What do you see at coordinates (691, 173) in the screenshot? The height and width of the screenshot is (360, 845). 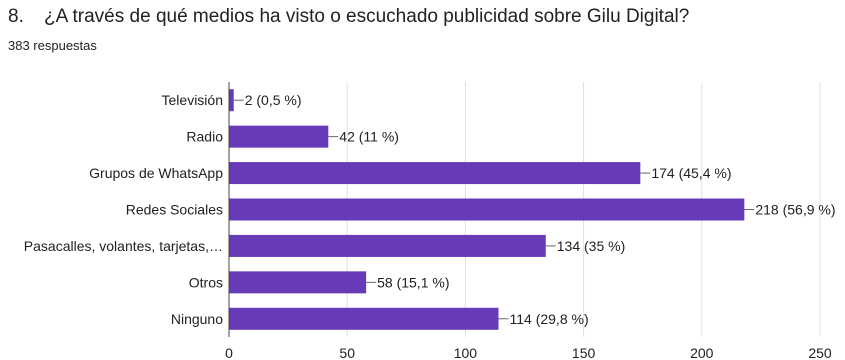 I see `data-label: 174 (45,4 %)` at bounding box center [691, 173].